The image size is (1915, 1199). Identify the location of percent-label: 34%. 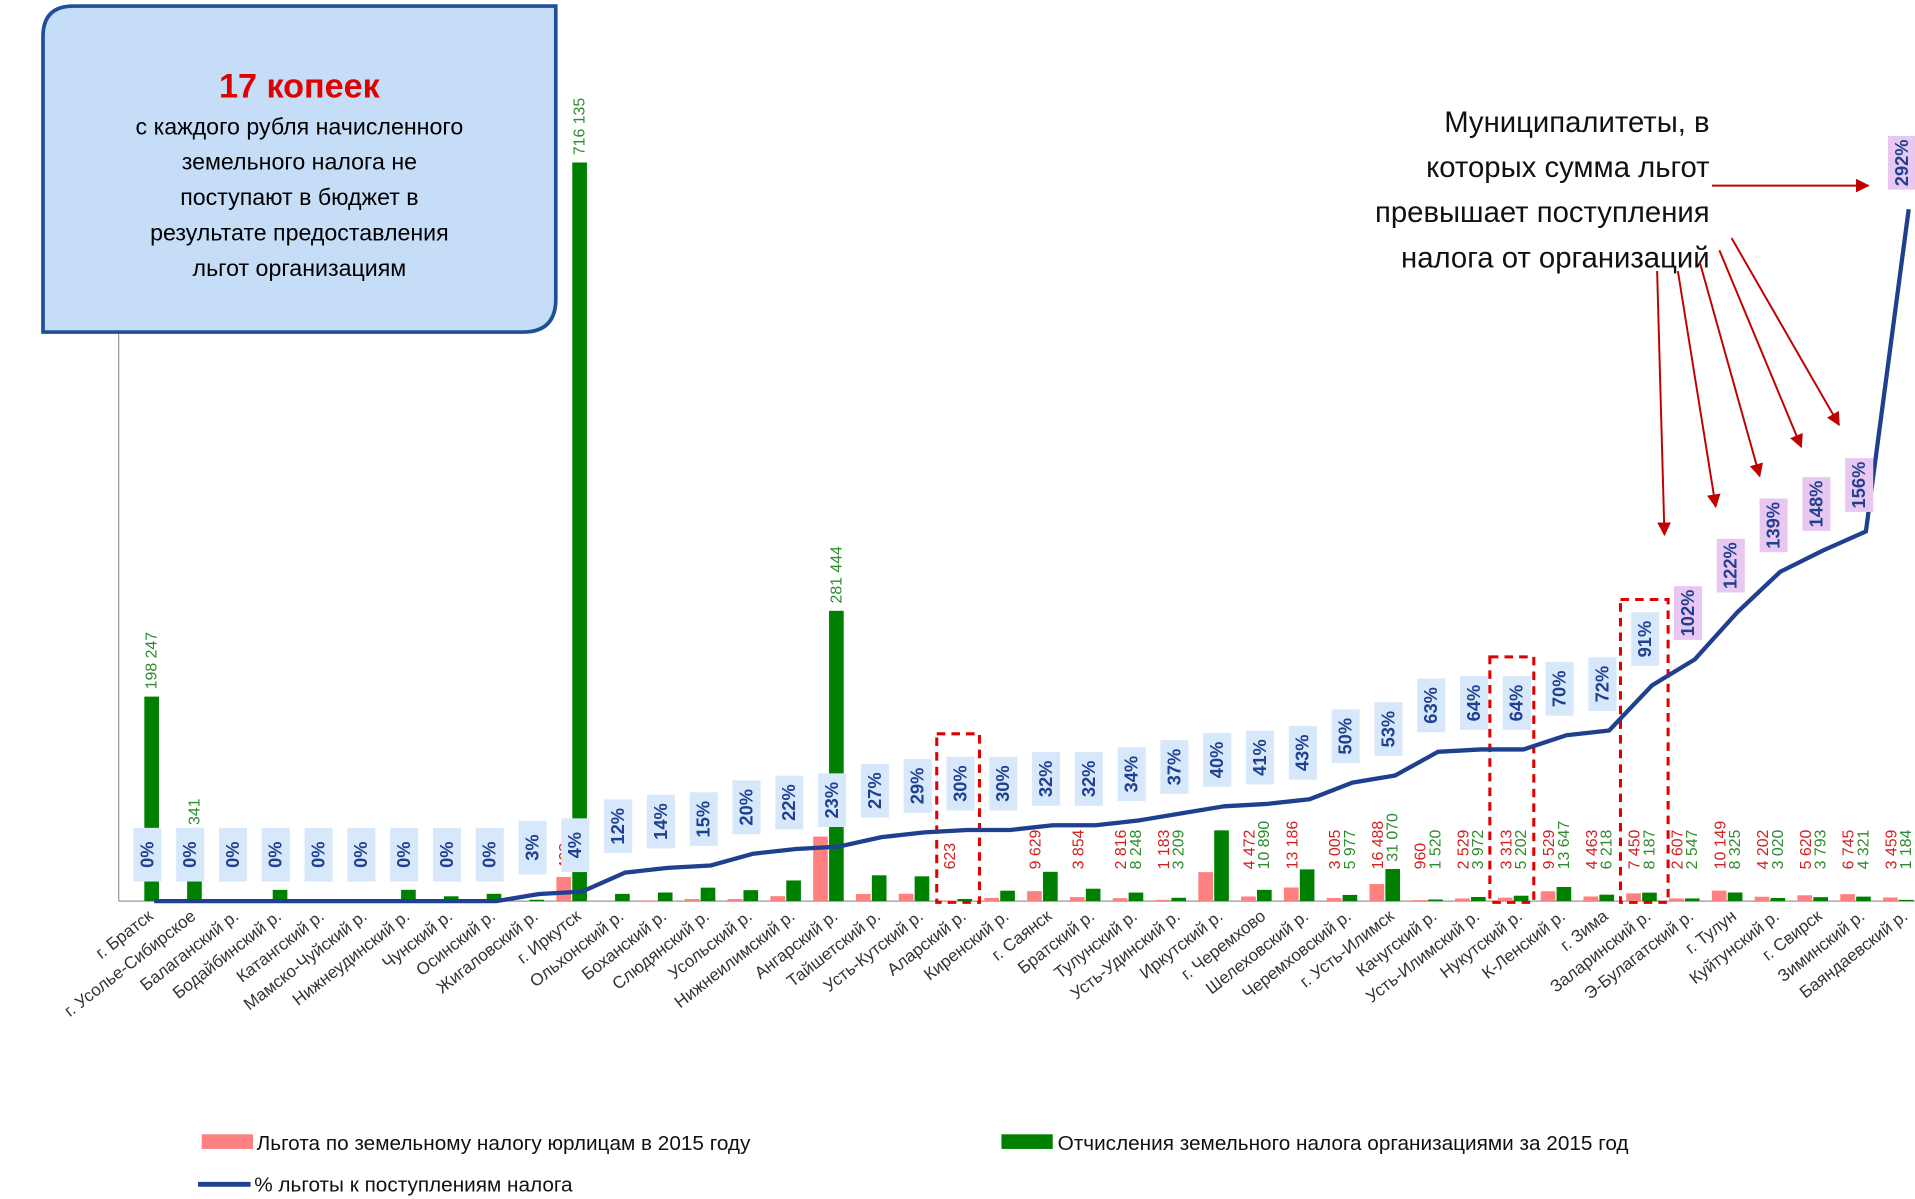
(1131, 774).